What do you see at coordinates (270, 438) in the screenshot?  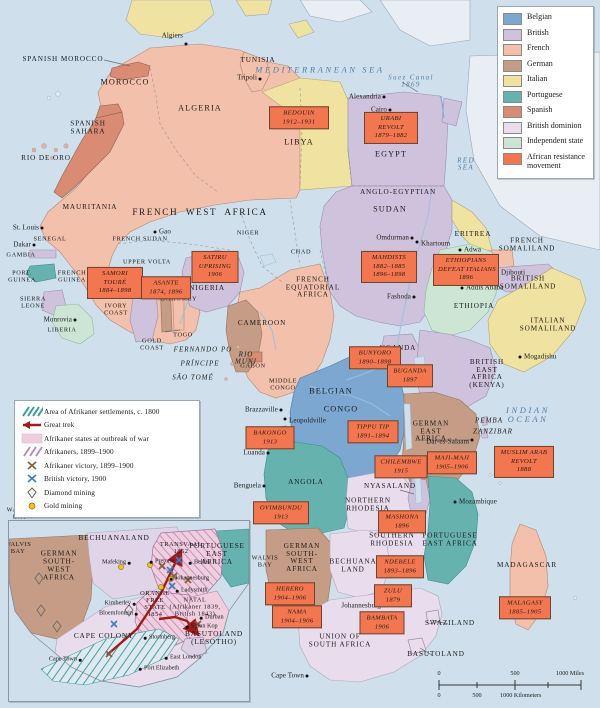 I see `resistance-movement-box: BAKONGO 1913` at bounding box center [270, 438].